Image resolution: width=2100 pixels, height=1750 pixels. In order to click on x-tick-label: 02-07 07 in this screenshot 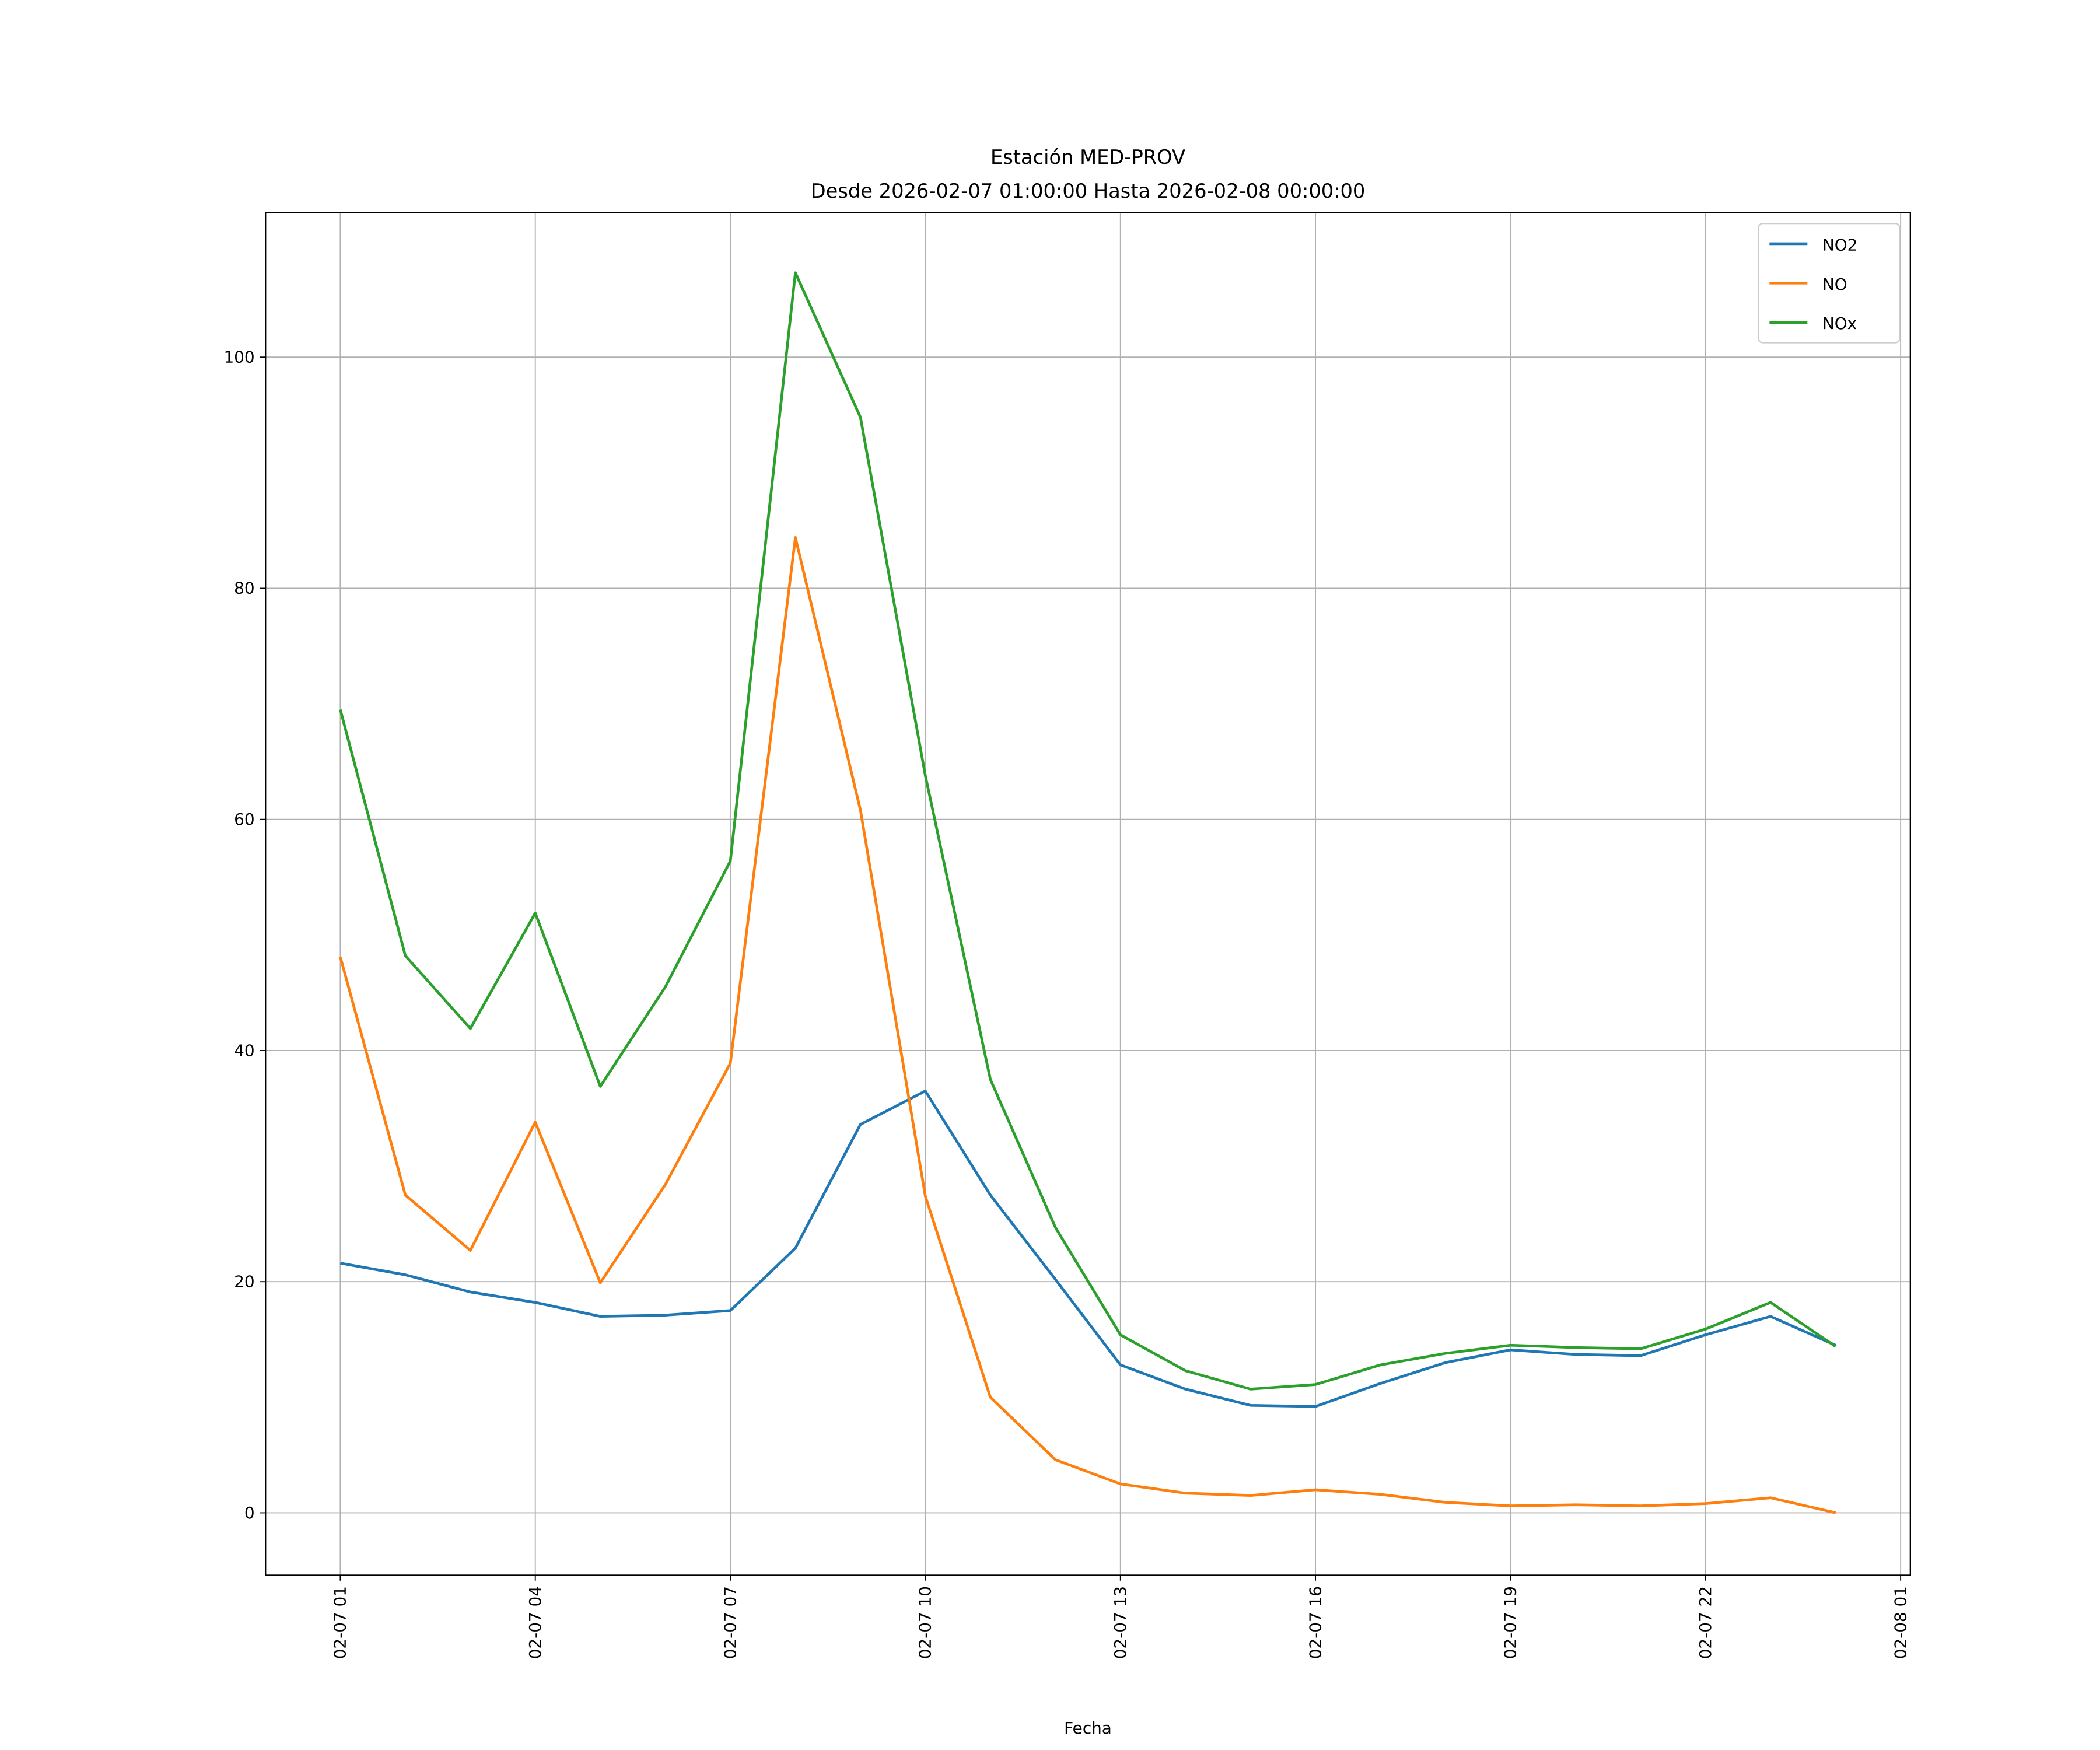, I will do `click(730, 1622)`.